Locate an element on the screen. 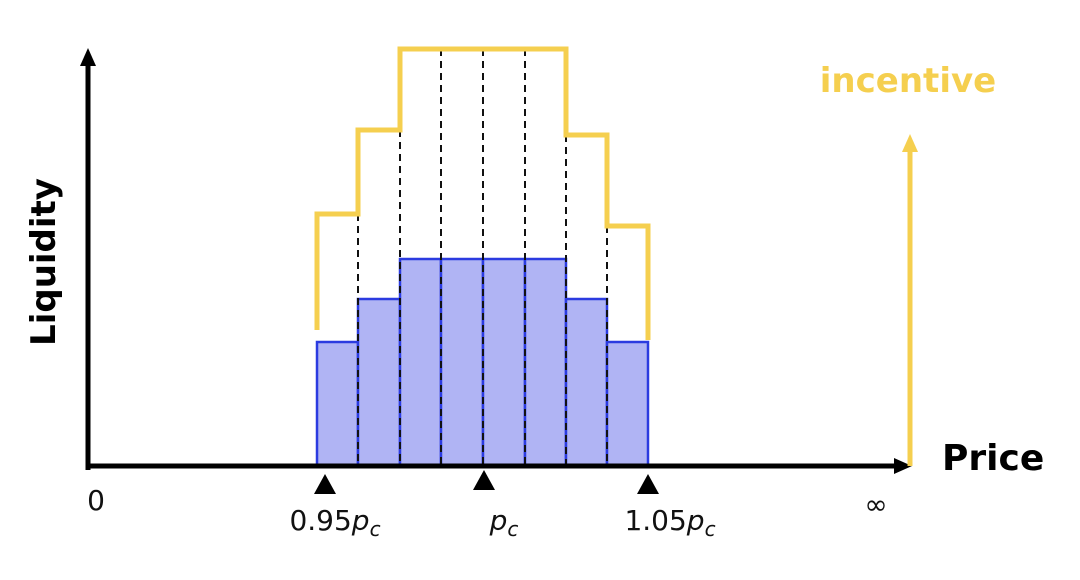  incentive-label: incentive is located at coordinates (908, 81).